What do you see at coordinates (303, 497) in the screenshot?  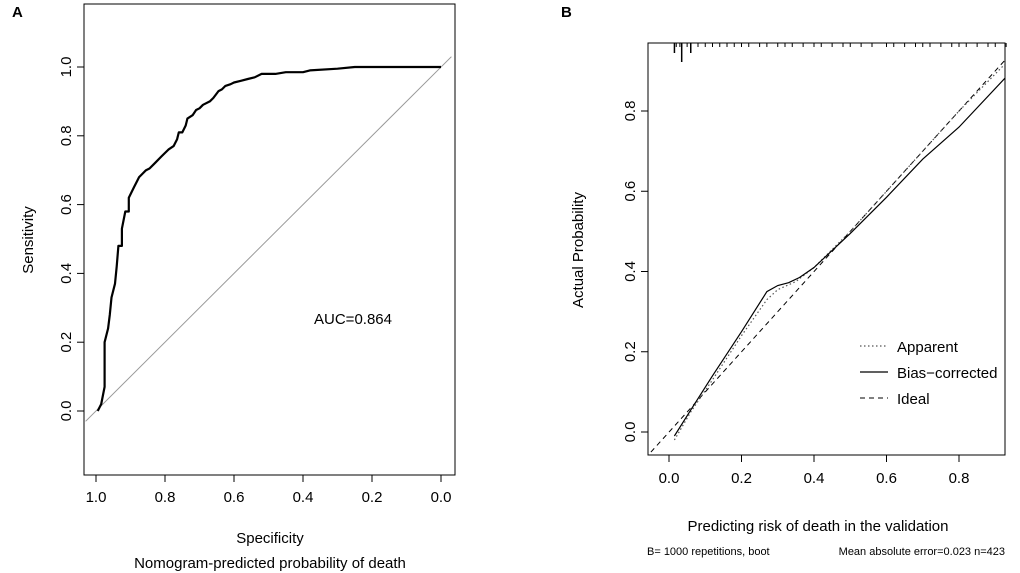 I see `panel-a-x-tick-label: 0.4` at bounding box center [303, 497].